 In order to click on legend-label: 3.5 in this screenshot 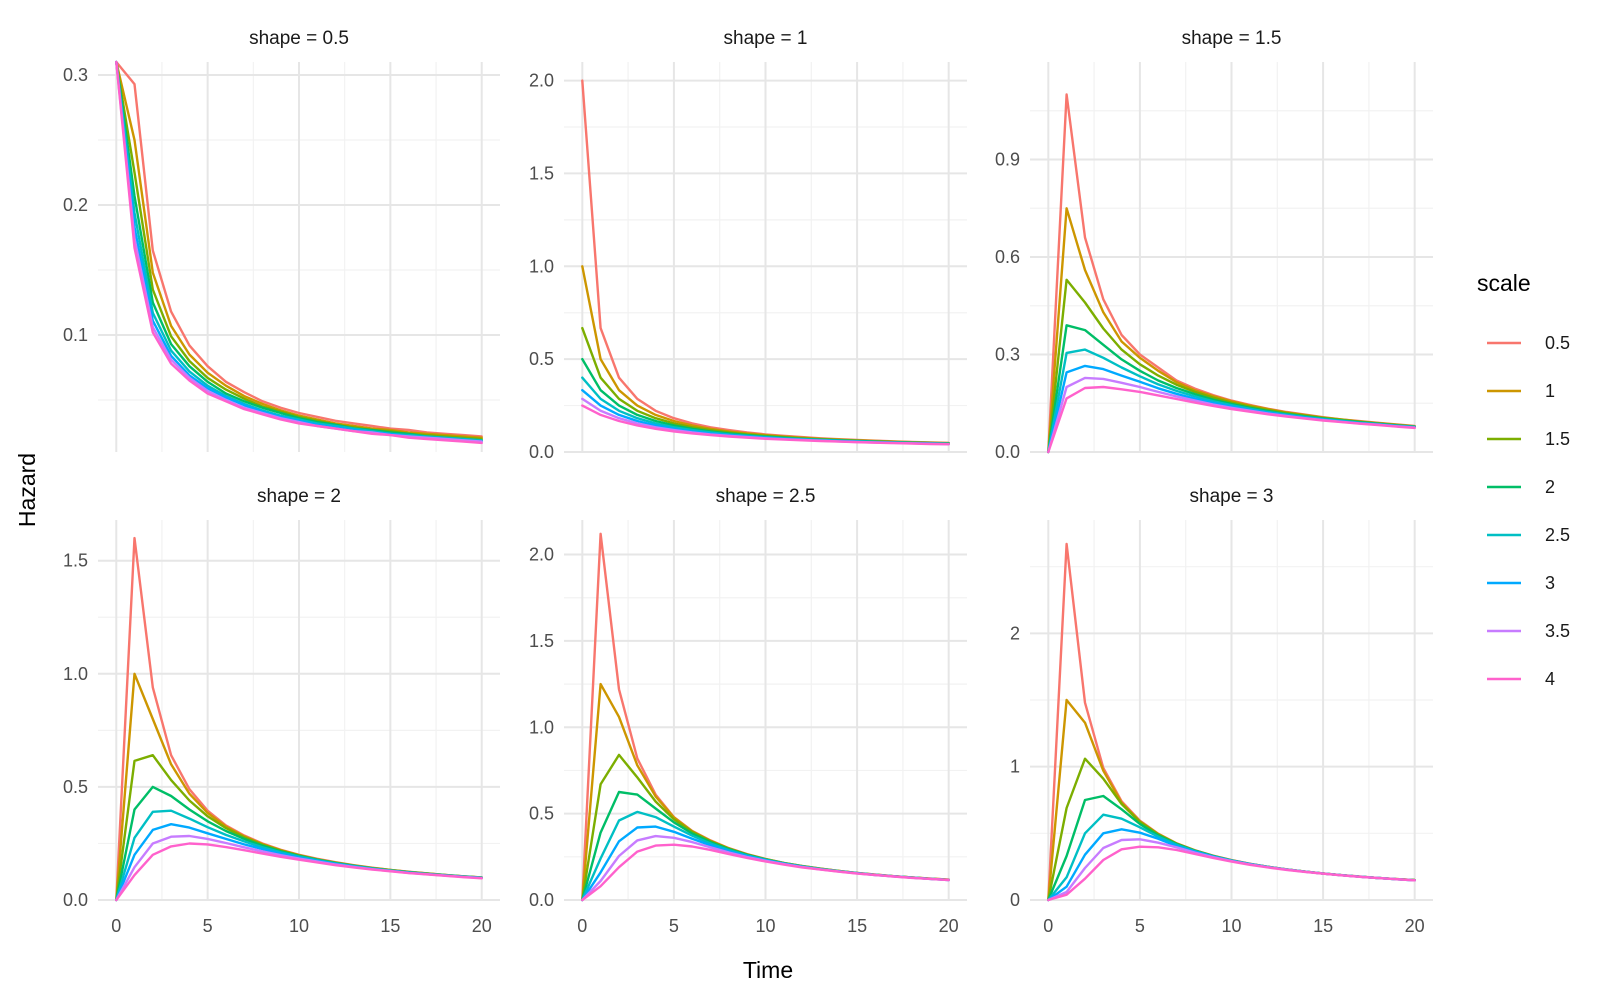, I will do `click(1557, 631)`.